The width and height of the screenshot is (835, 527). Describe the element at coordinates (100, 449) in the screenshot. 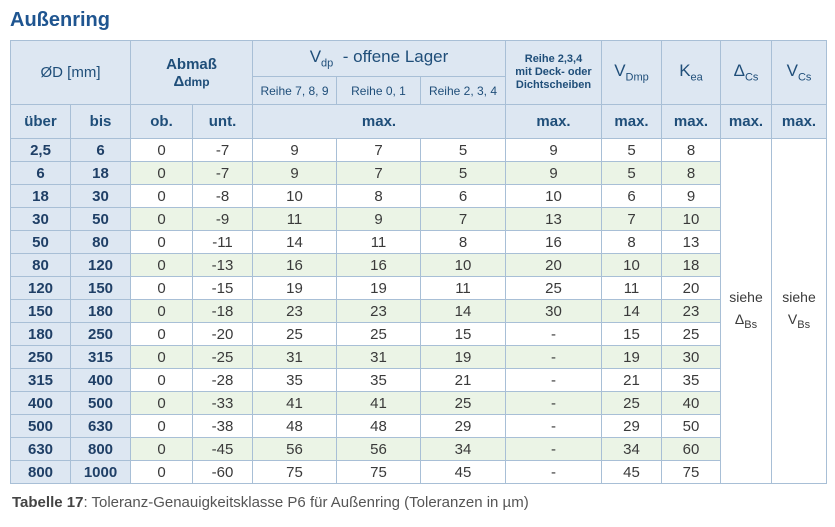

I see `table-cell: 800` at that location.